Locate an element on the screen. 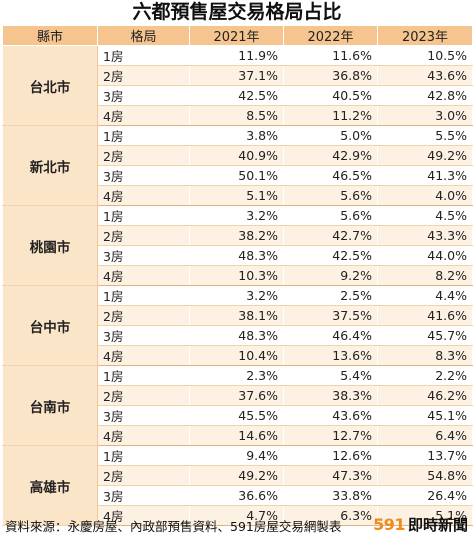 The height and width of the screenshot is (535, 474). value-cell-2022: 38.3% is located at coordinates (330, 395).